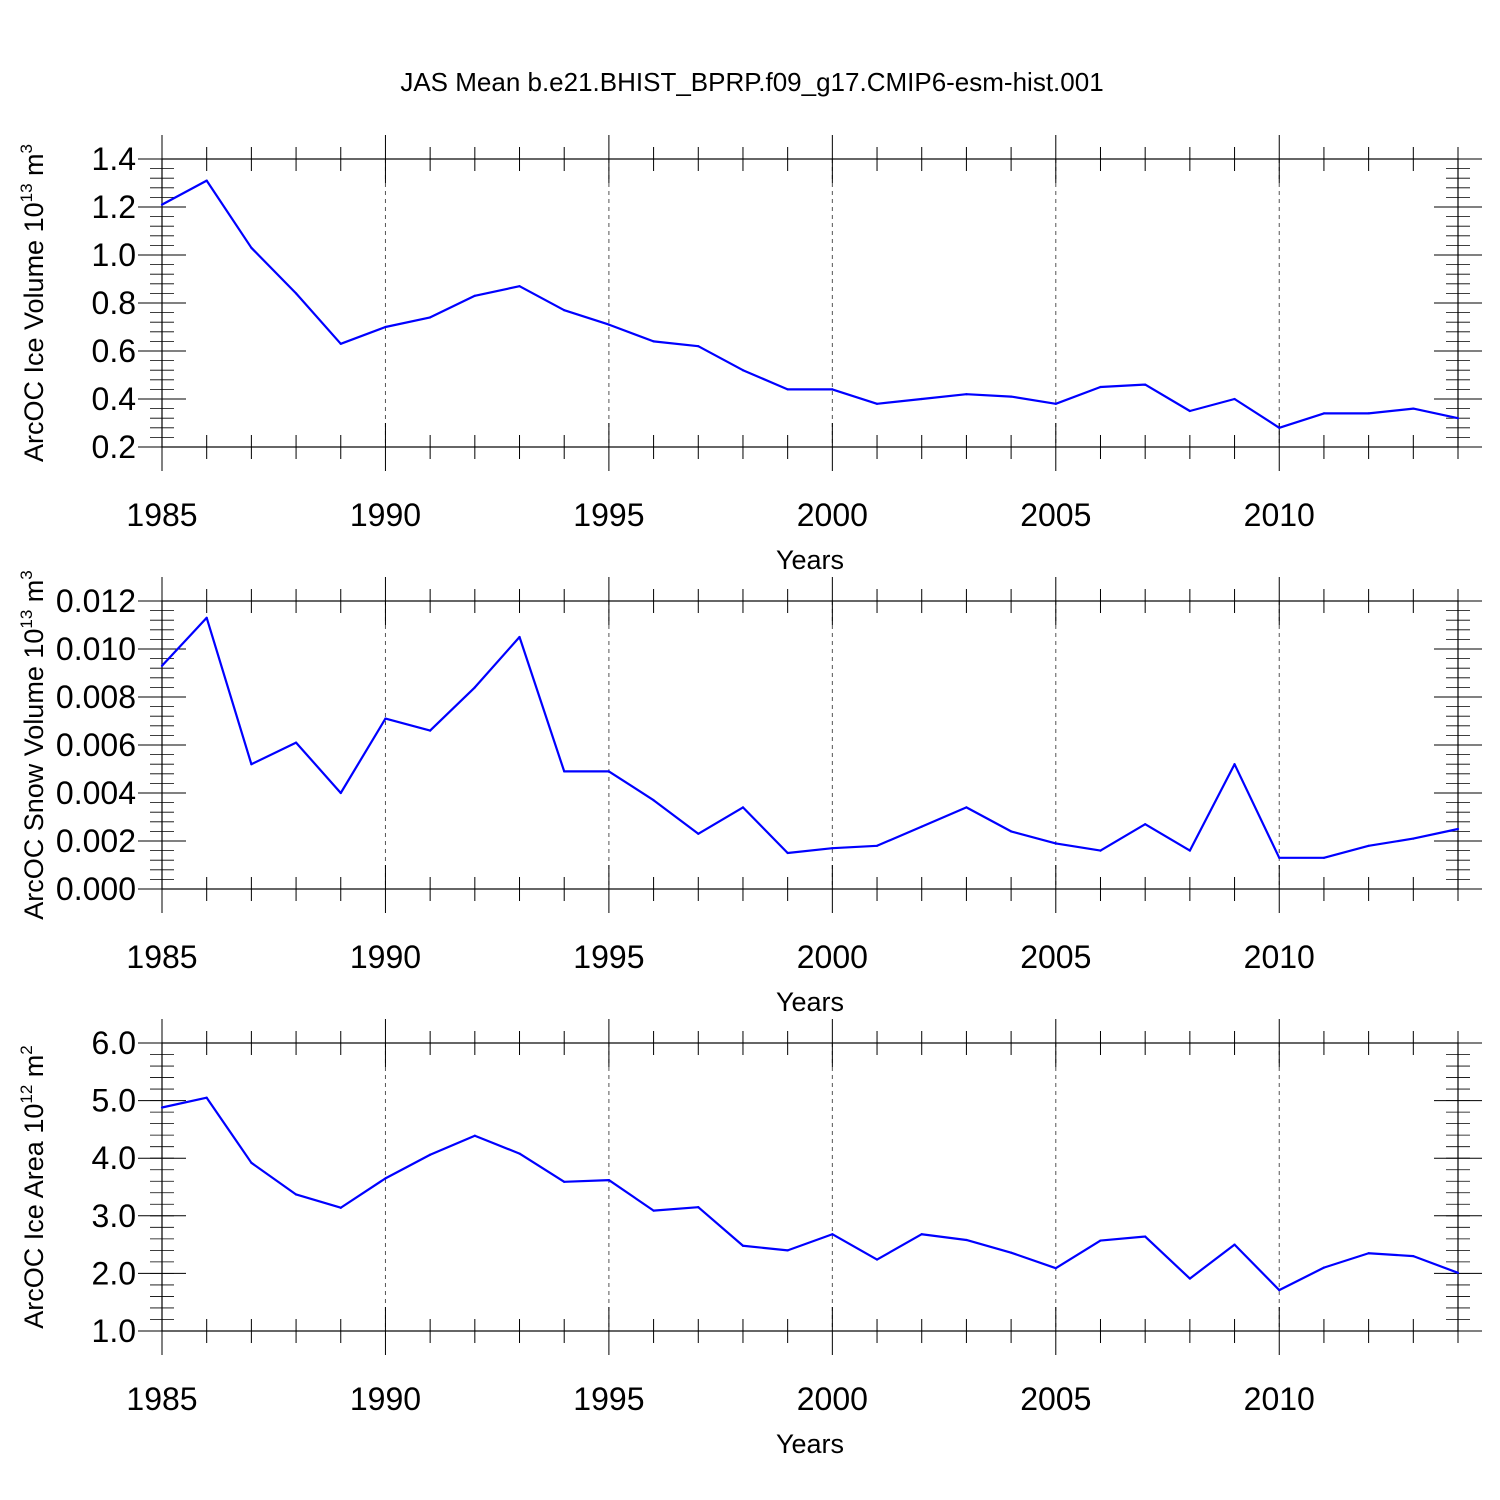 The width and height of the screenshot is (1500, 1500). What do you see at coordinates (114, 1216) in the screenshot?
I see `y-tick-label: 3.0` at bounding box center [114, 1216].